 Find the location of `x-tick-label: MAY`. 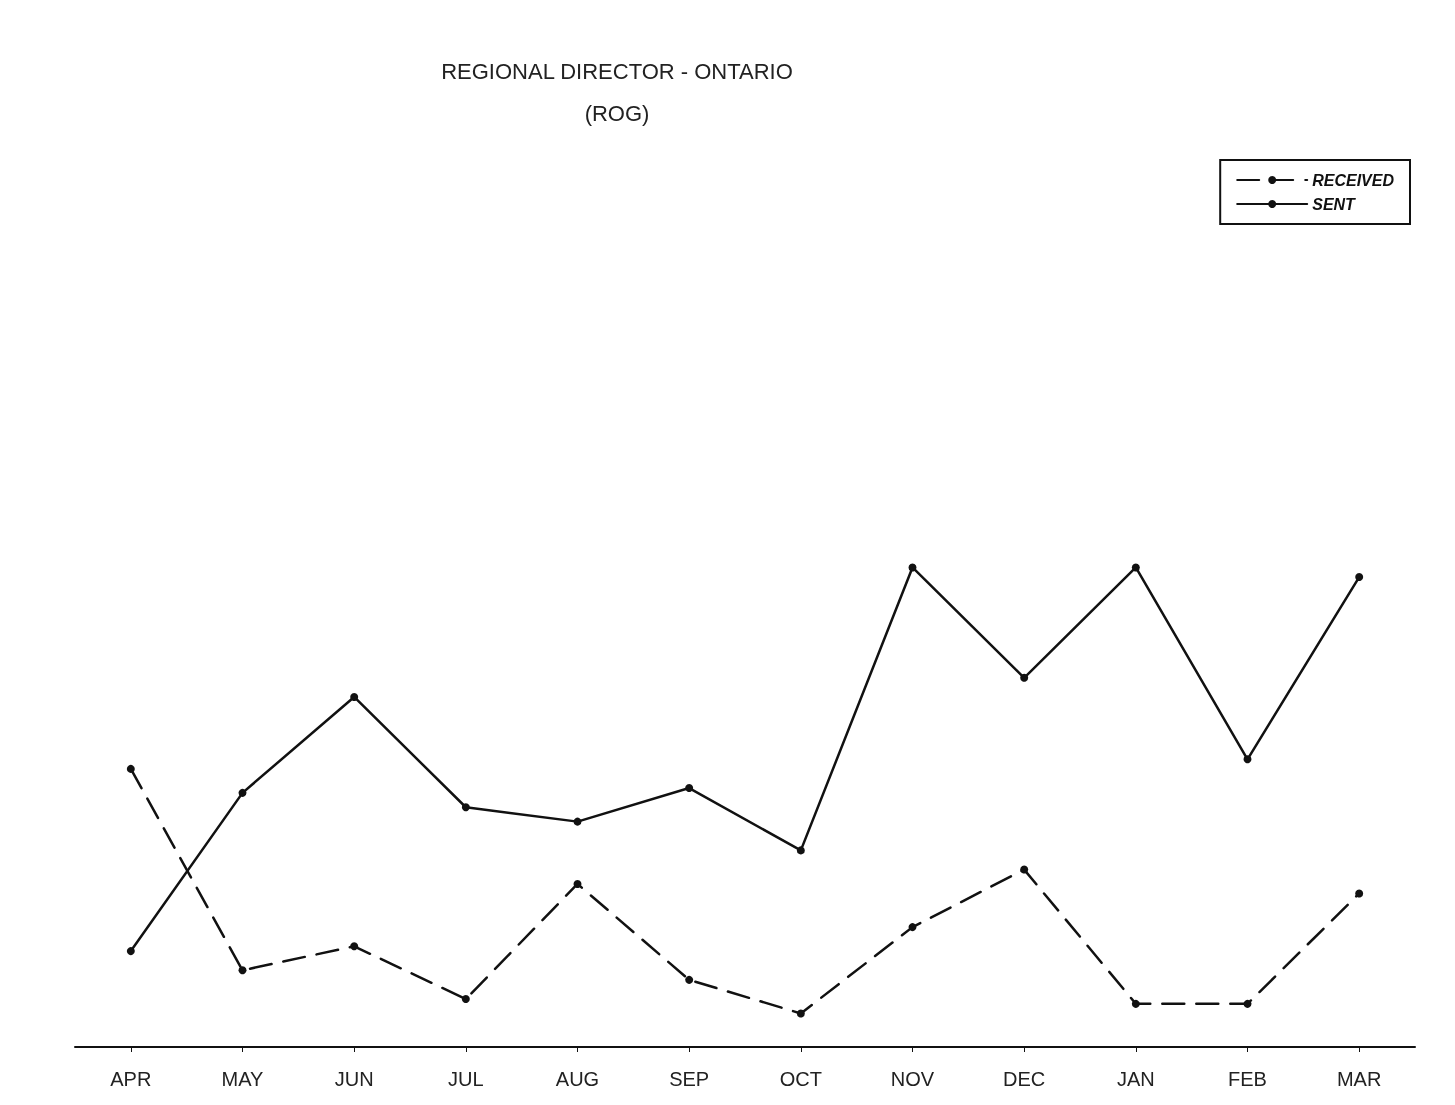

x-tick-label: MAY is located at coordinates (242, 1079).